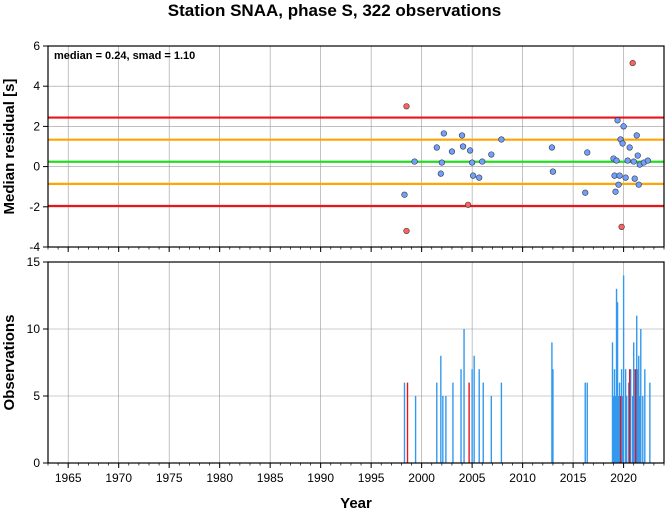  I want to click on panel-1-ytick-label: 4, so click(36, 86).